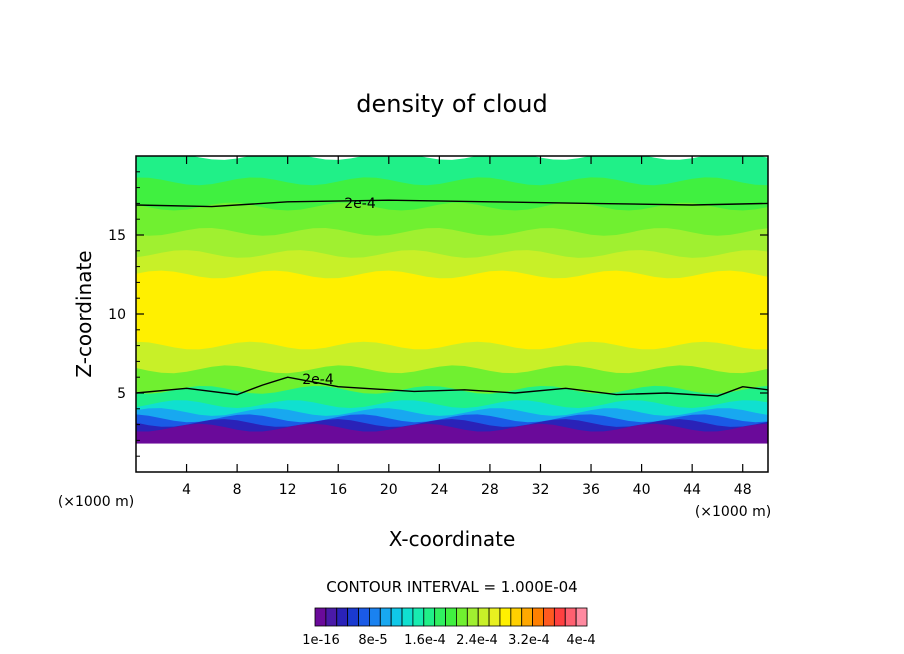 Image resolution: width=904 pixels, height=654 pixels. I want to click on x-tick-label: 24, so click(439, 490).